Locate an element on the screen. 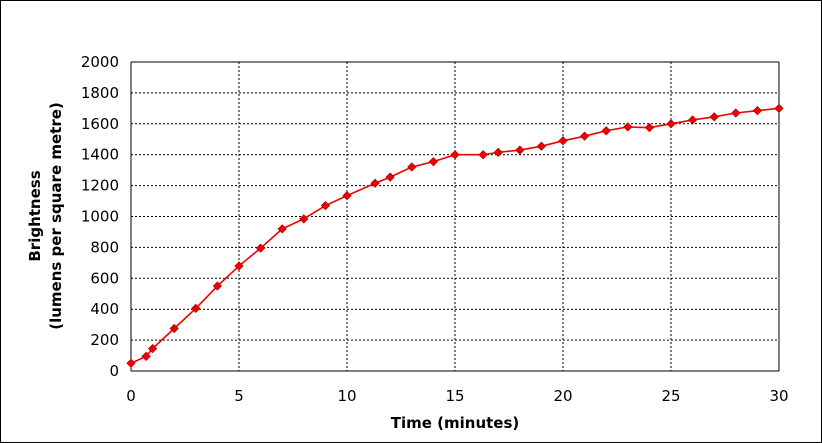 The height and width of the screenshot is (443, 822). y-axis-title-line2: (lumens per square metre) is located at coordinates (56, 216).